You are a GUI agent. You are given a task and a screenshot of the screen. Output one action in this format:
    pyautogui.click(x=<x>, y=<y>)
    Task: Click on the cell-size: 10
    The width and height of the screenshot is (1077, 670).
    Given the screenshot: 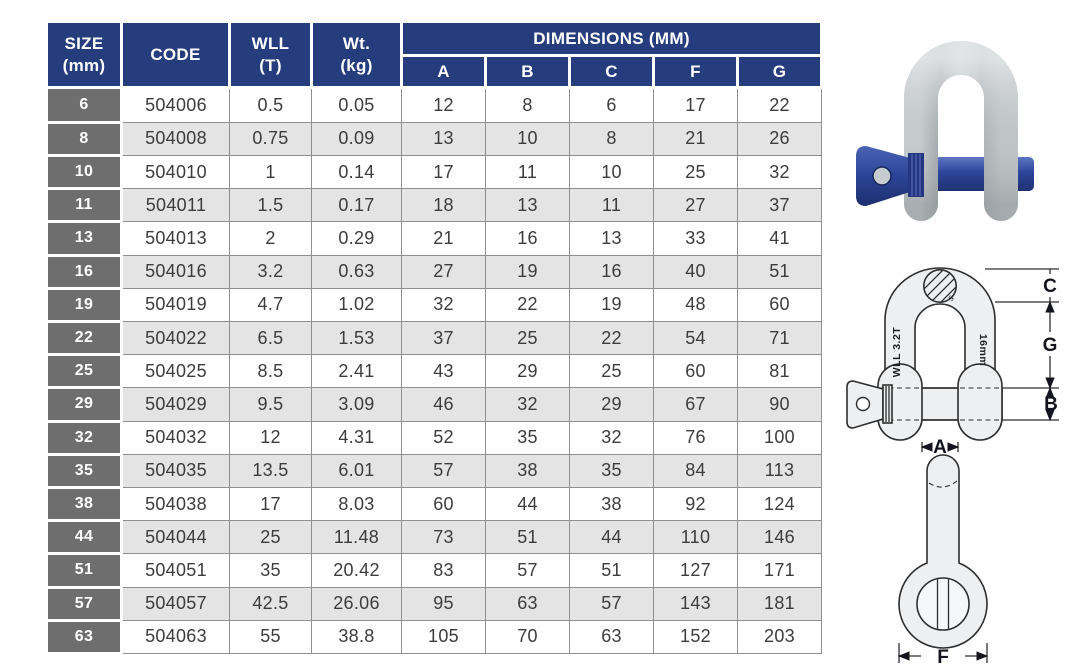 What is the action you would take?
    pyautogui.click(x=84, y=172)
    